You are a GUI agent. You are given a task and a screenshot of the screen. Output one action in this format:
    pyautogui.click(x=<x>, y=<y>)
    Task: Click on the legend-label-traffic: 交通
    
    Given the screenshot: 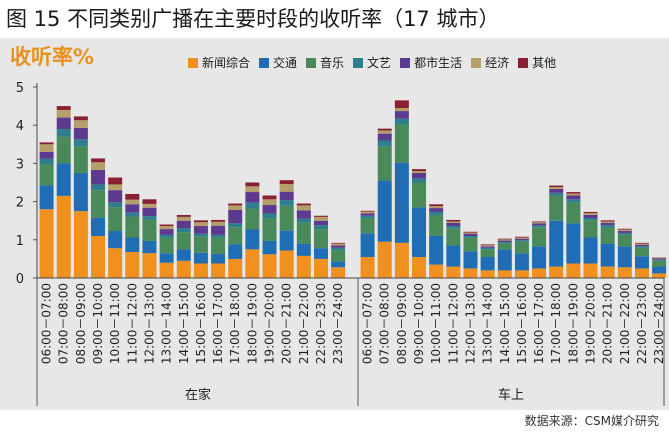 What is the action you would take?
    pyautogui.click(x=285, y=63)
    